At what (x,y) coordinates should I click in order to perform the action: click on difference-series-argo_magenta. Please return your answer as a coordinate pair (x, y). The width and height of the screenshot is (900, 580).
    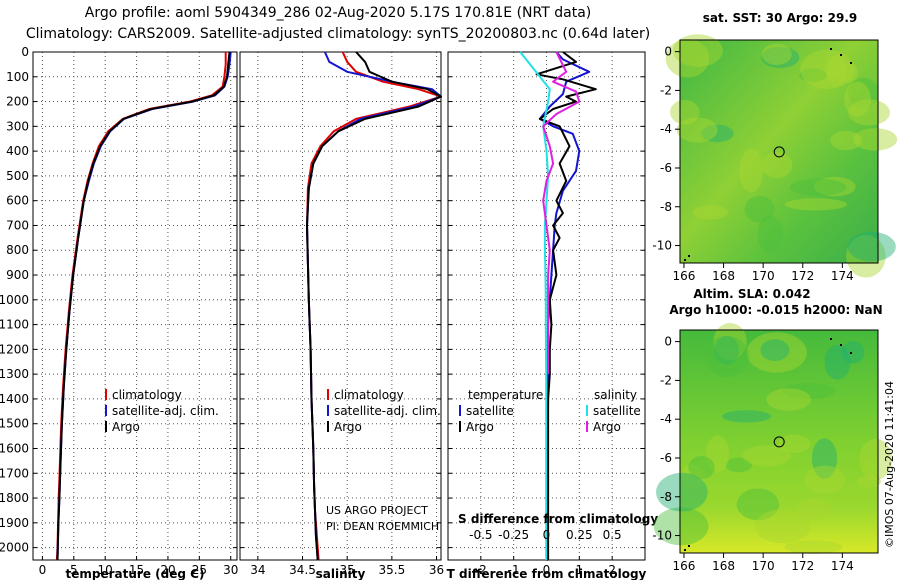
    Looking at the image, I should click on (561, 213).